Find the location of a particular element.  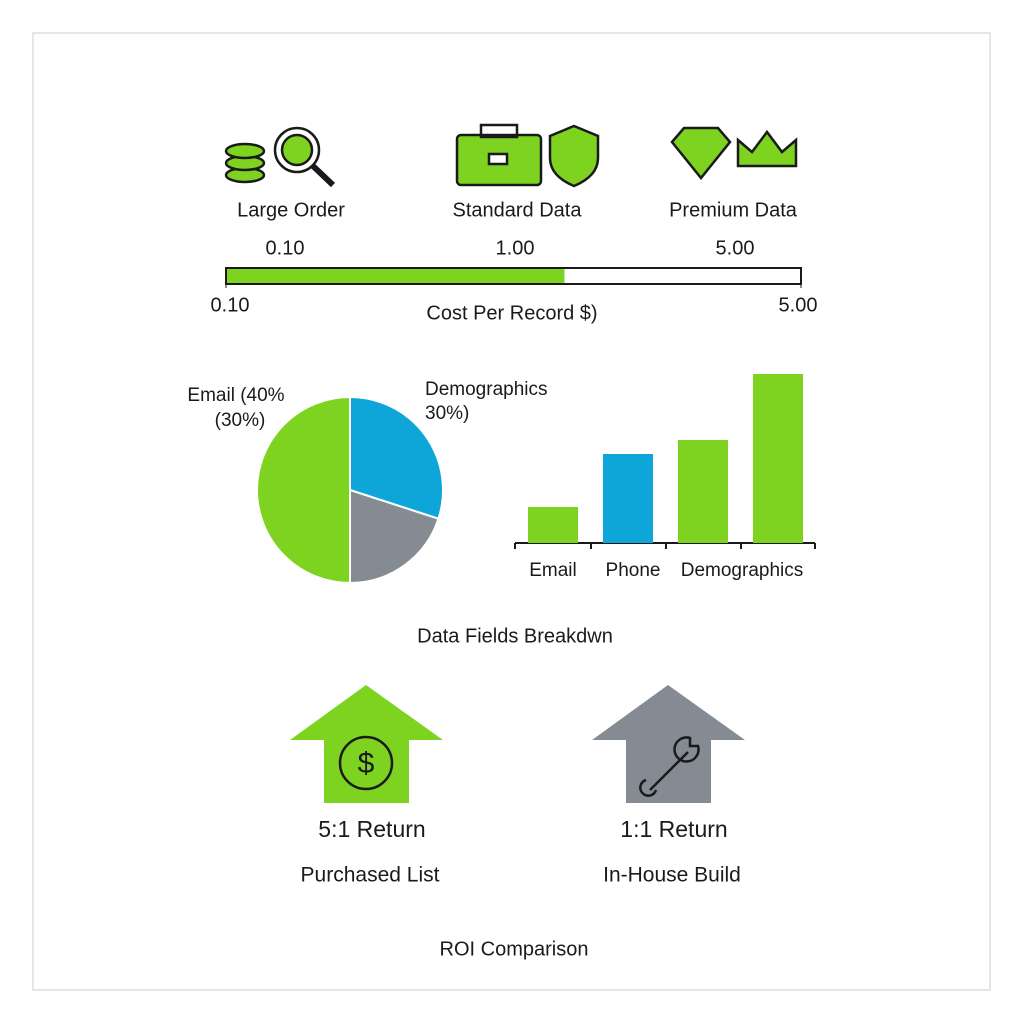

roi-ratio: 1:1 Return is located at coordinates (673, 829).